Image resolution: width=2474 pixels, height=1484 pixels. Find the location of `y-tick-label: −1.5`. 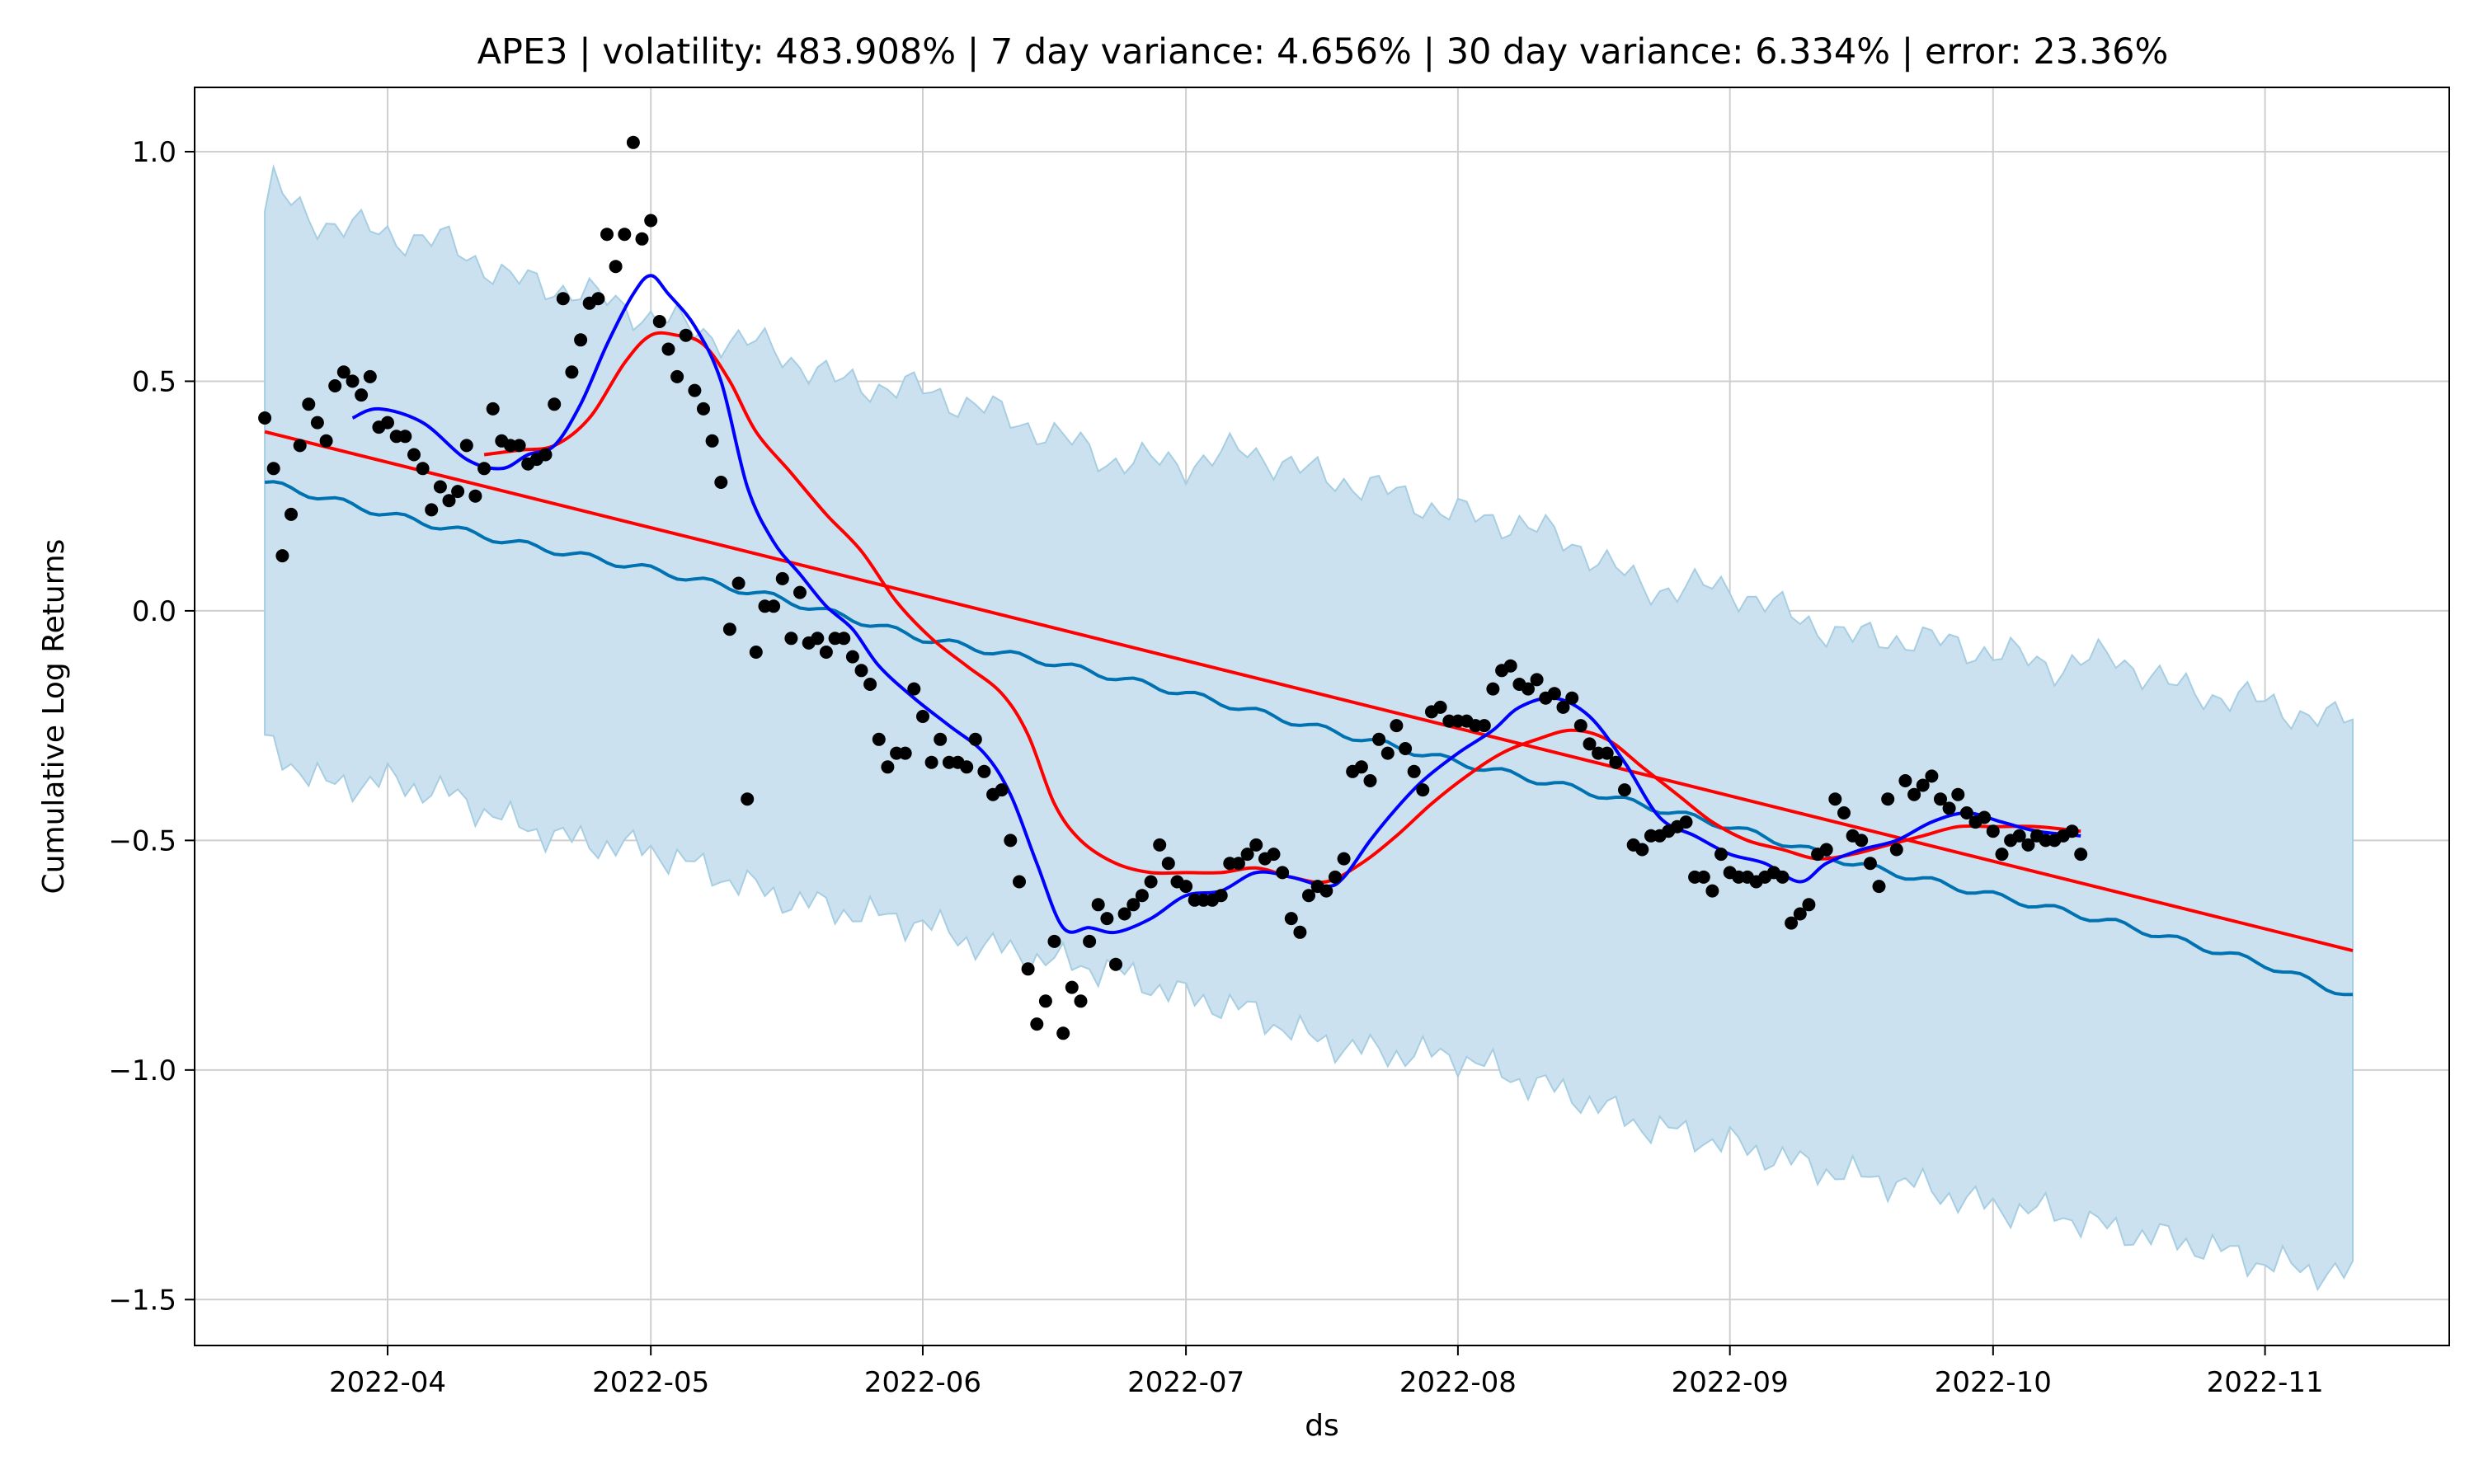

y-tick-label: −1.5 is located at coordinates (142, 1300).